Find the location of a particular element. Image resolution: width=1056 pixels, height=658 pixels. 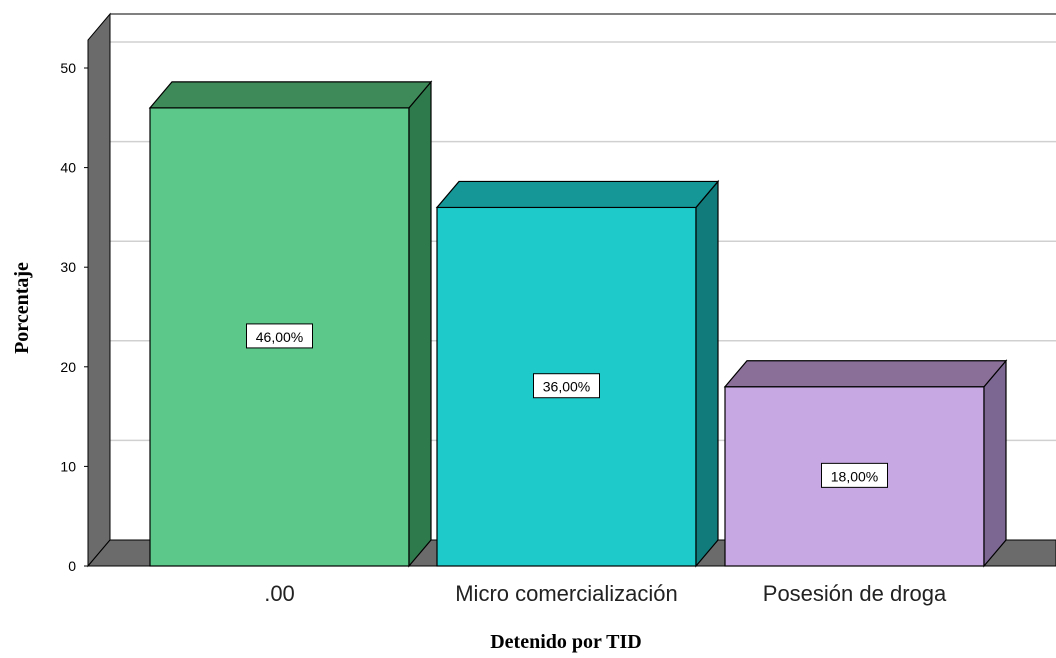

y-tick-label: 10 is located at coordinates (68, 466).